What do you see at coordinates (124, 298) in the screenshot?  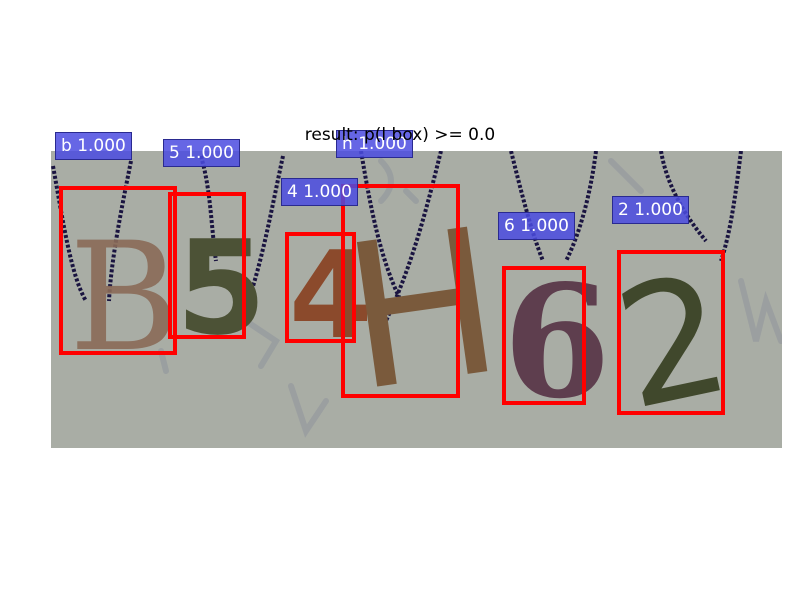 I see `svg-text: B` at bounding box center [124, 298].